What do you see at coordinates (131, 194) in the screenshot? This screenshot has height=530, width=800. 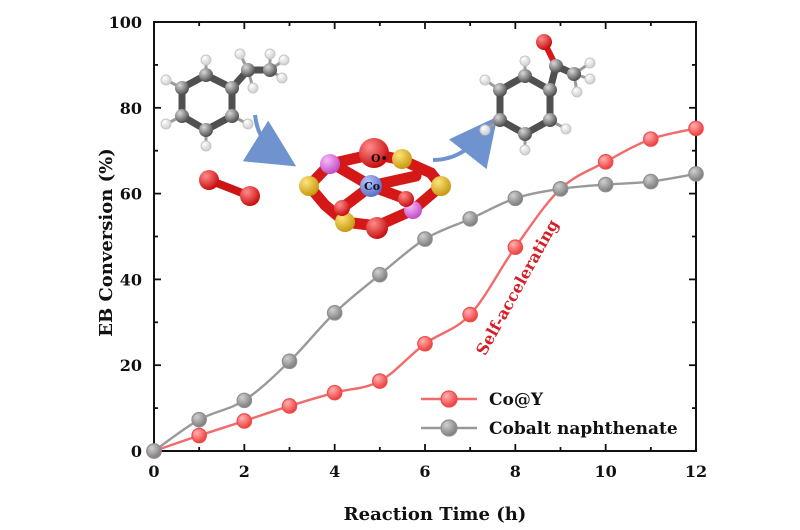 I see `y-tick-label: 60` at bounding box center [131, 194].